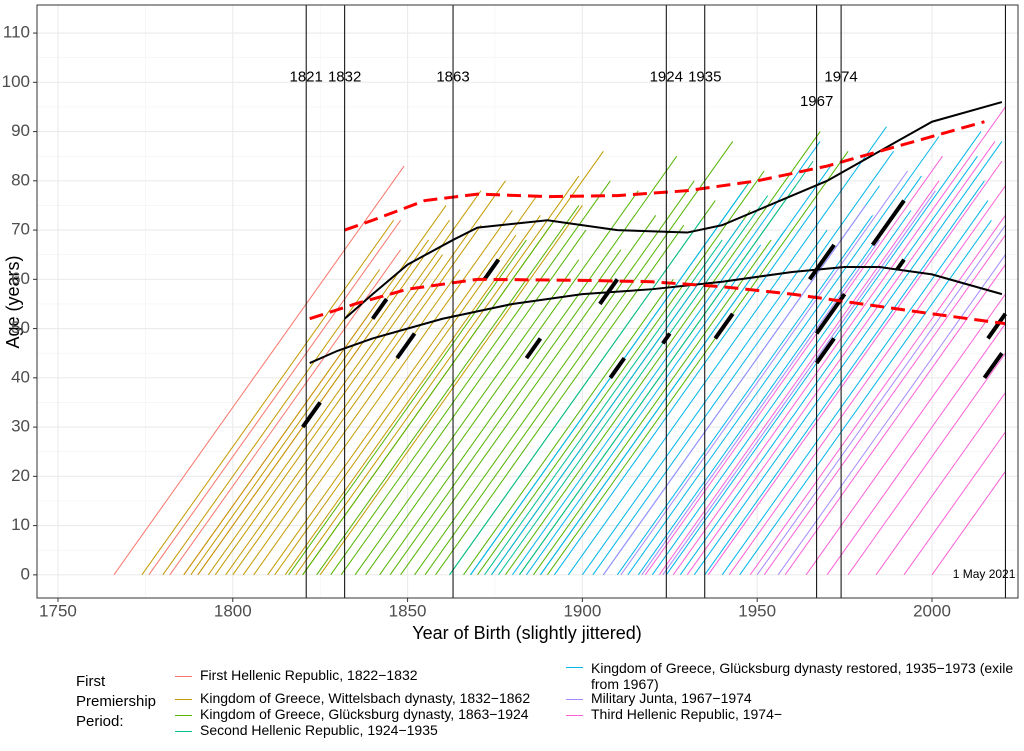 Image resolution: width=1024 pixels, height=751 pixels. I want to click on legend-label: Third Hellenic Republic, 1974−, so click(687, 714).